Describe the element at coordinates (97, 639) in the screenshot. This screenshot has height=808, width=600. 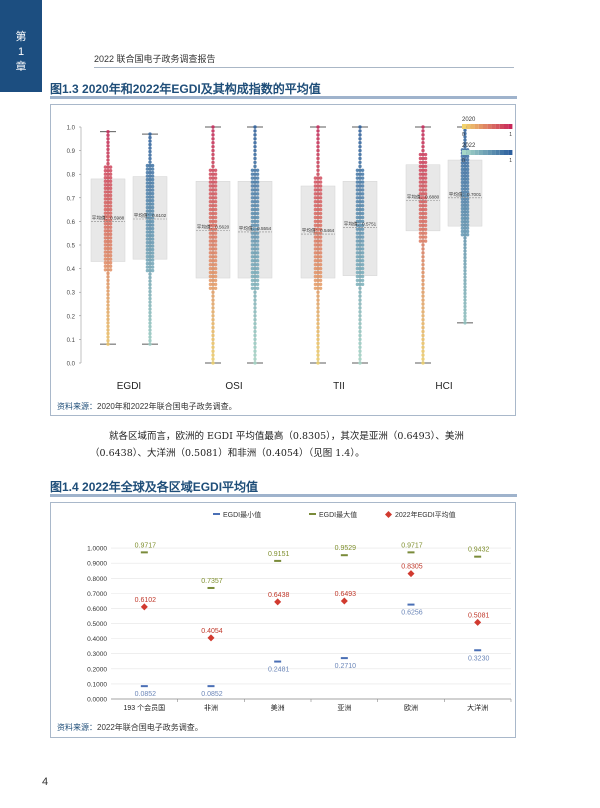
I see `y-tick-label: 0.4000` at that location.